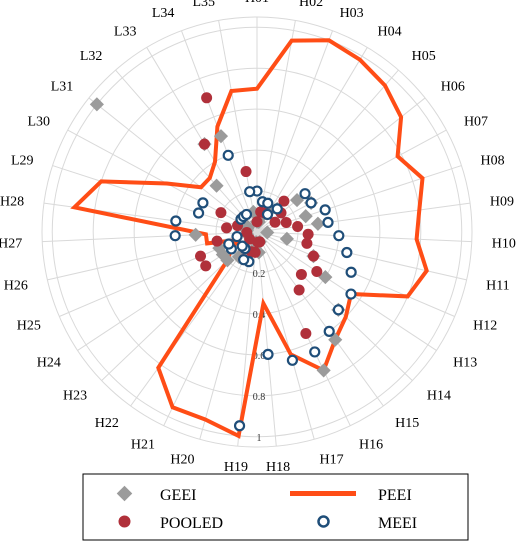  What do you see at coordinates (107, 423) in the screenshot?
I see `category-label: H22` at bounding box center [107, 423].